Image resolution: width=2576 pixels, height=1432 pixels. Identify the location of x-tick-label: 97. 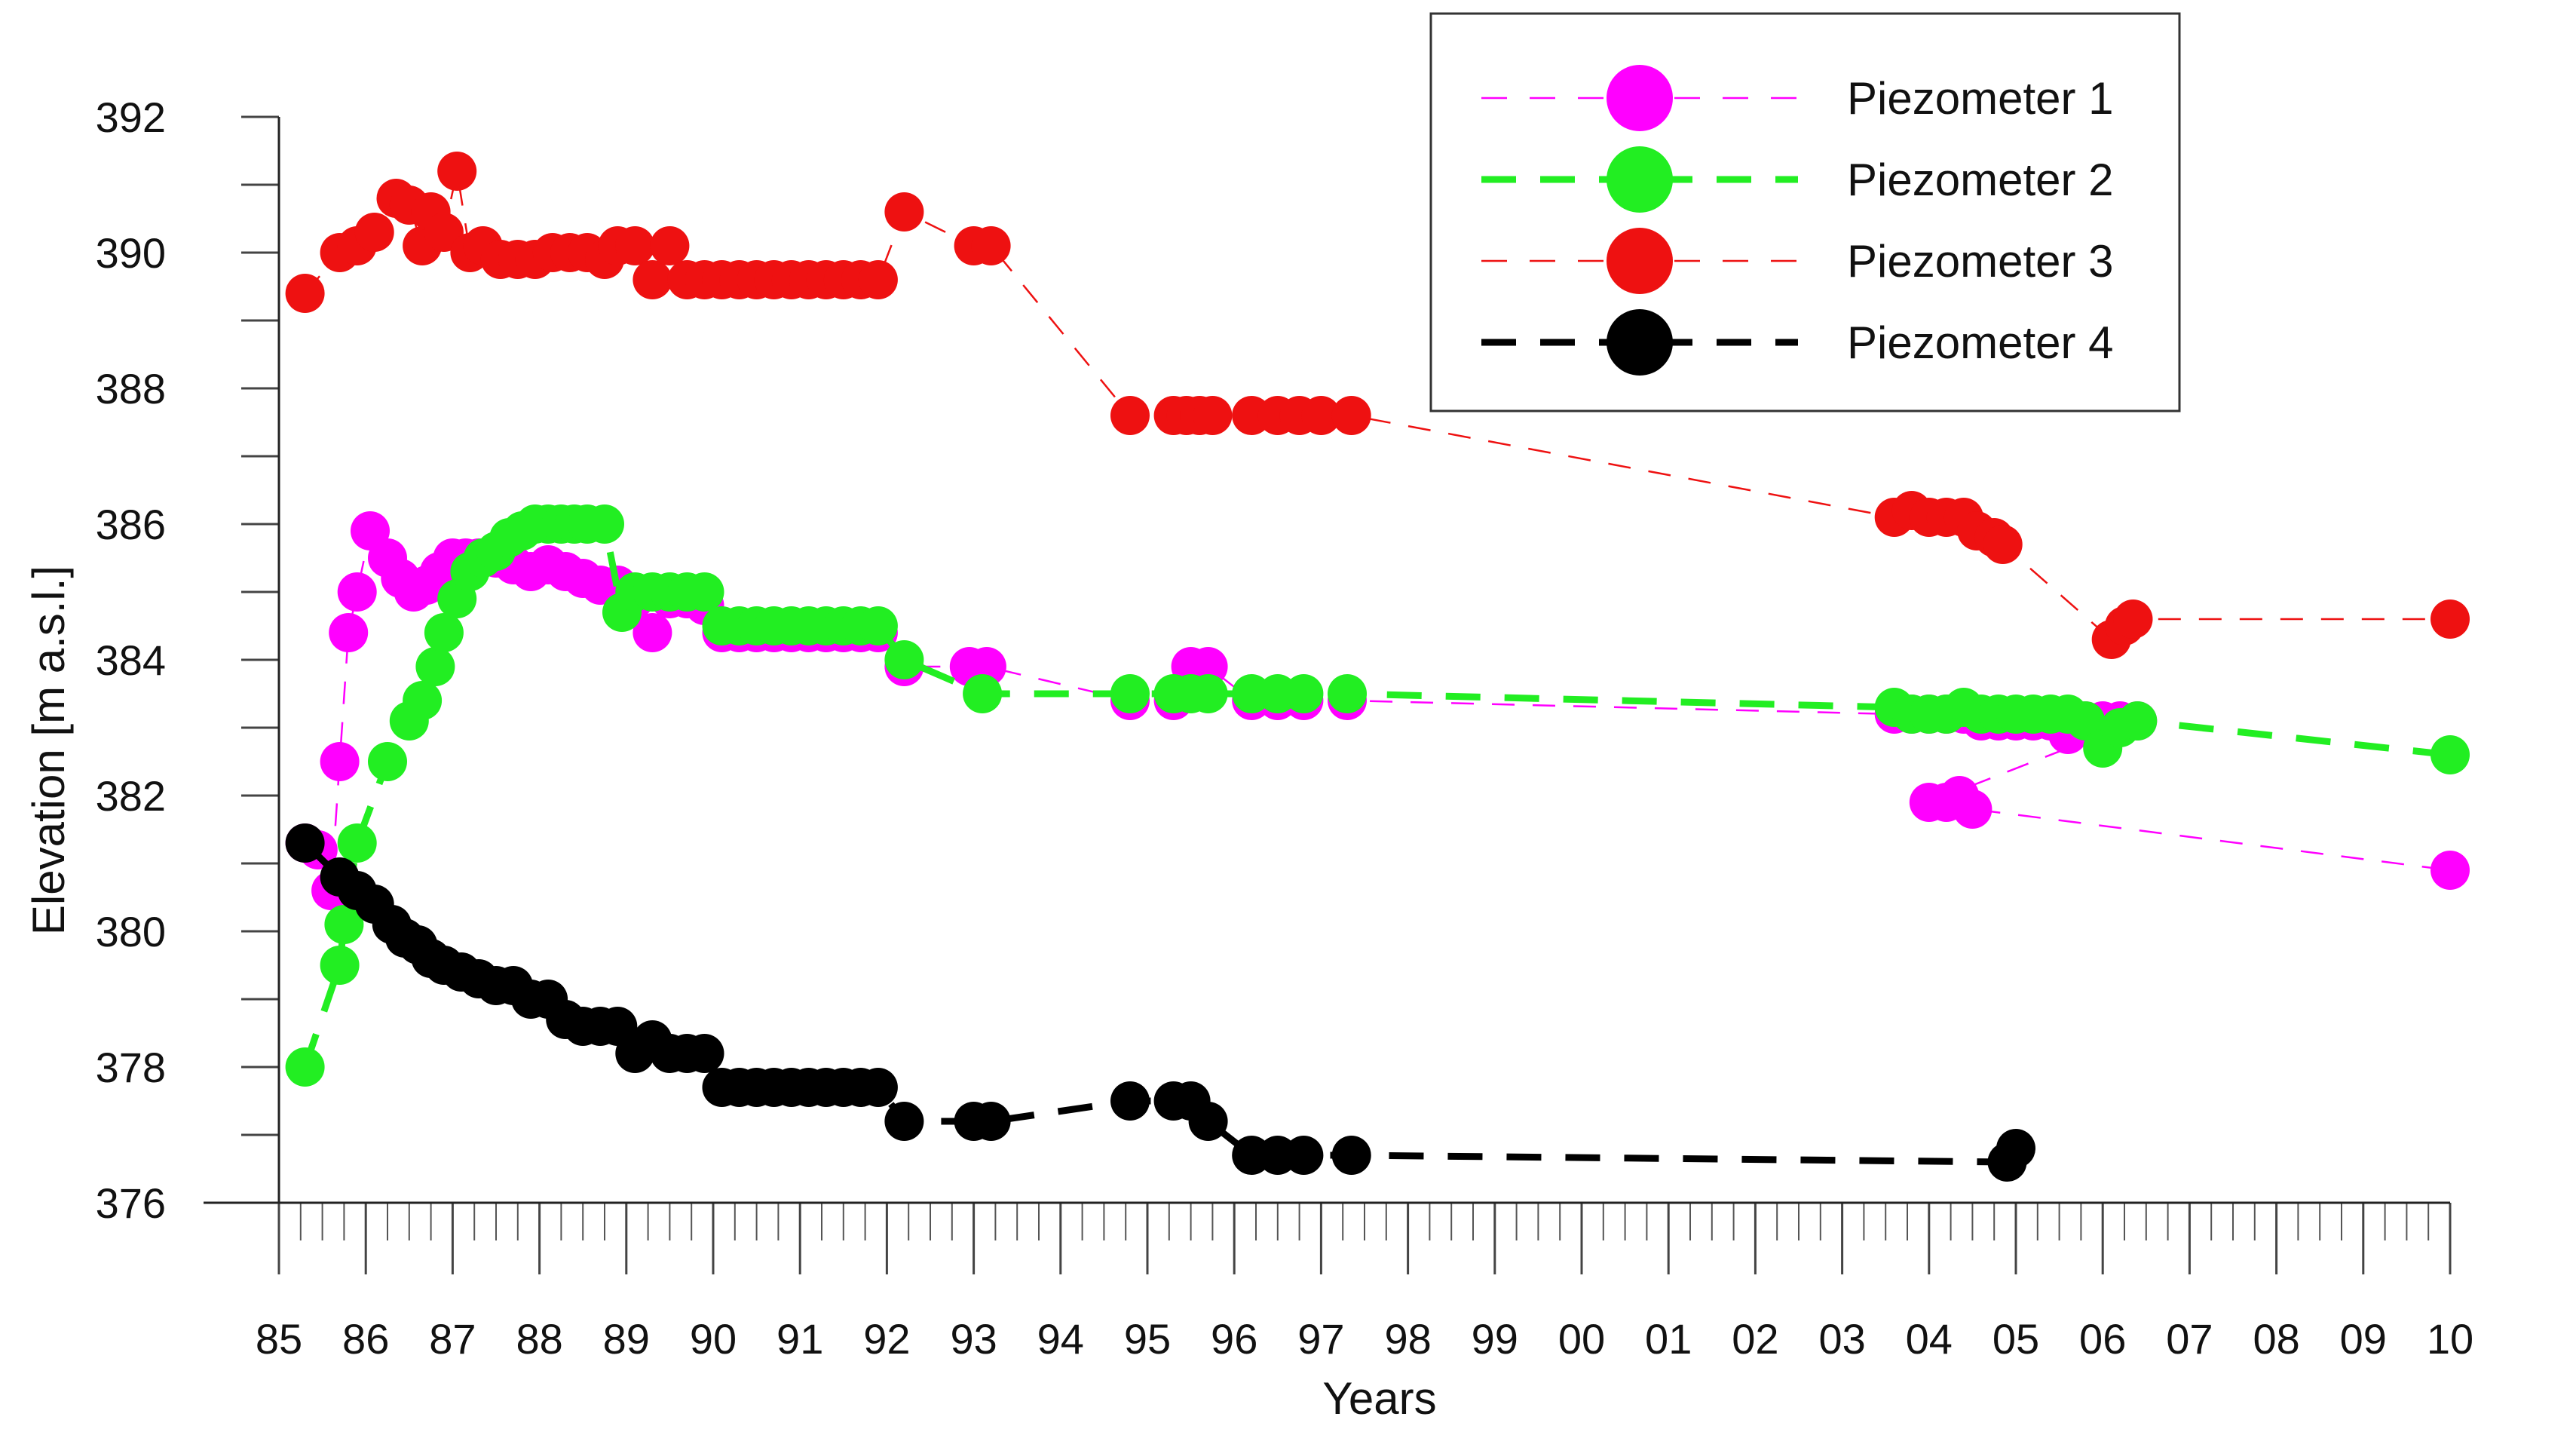
(1320, 1339).